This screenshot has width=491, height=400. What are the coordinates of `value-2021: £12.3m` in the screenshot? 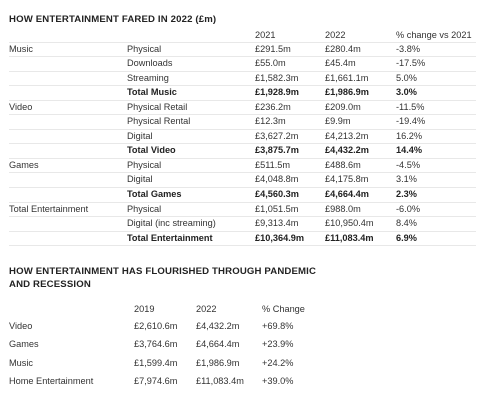 It's located at (270, 121).